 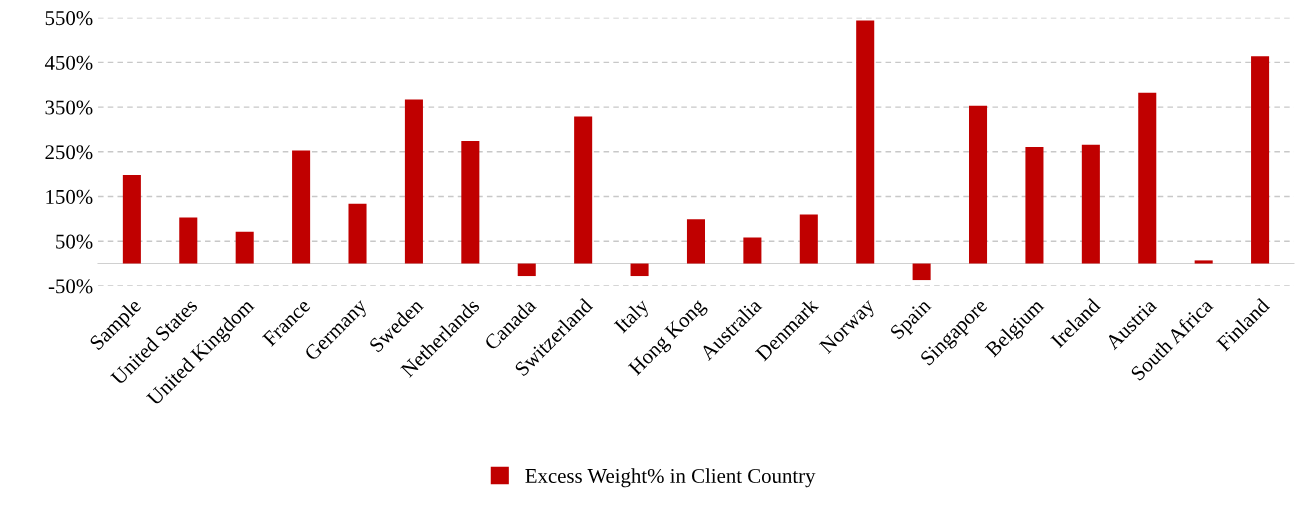 What do you see at coordinates (68, 62) in the screenshot?
I see `y-tick-label: 450%` at bounding box center [68, 62].